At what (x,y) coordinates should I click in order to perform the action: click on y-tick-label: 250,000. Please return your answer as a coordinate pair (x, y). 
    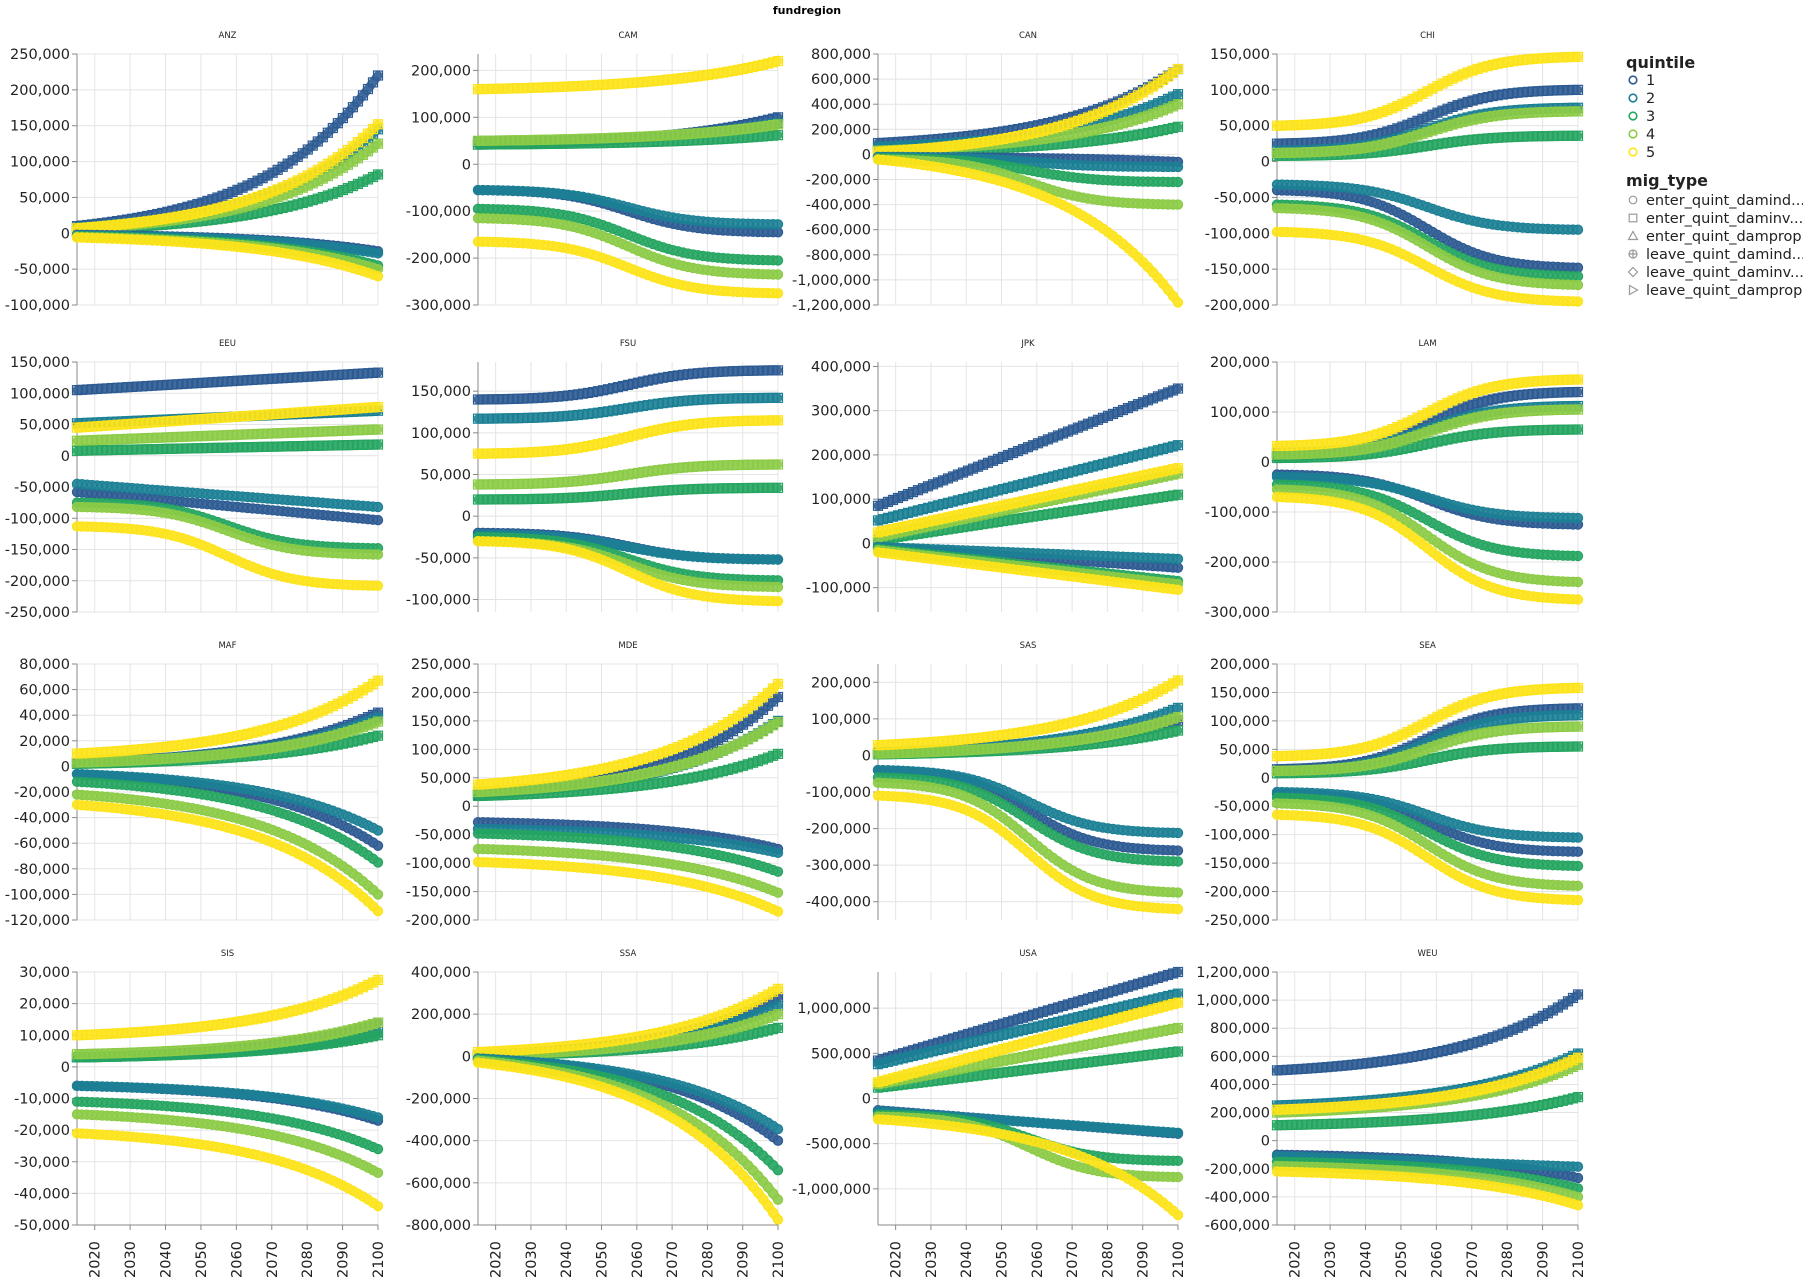
    Looking at the image, I should click on (40, 55).